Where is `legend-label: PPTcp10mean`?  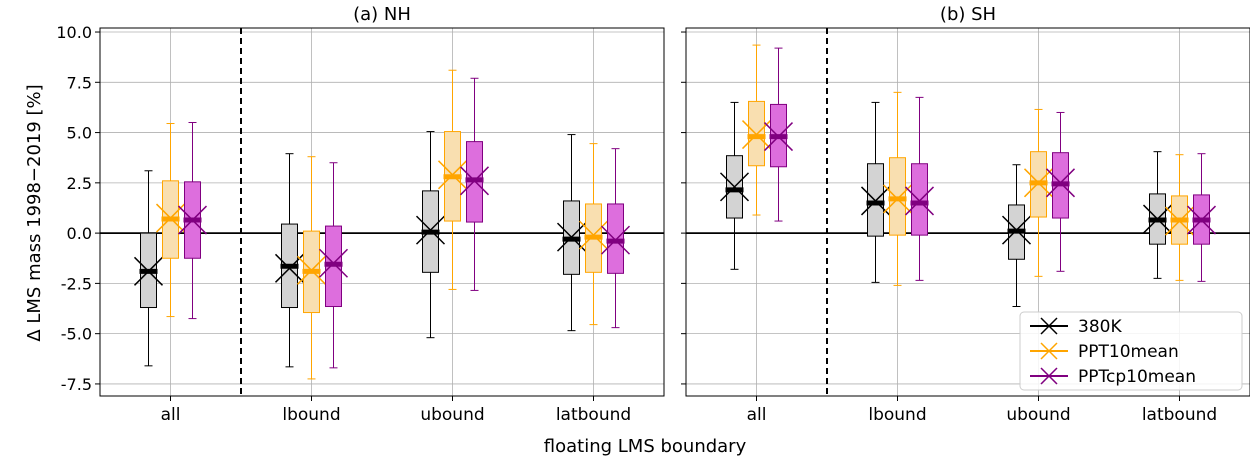 legend-label: PPTcp10mean is located at coordinates (1137, 377).